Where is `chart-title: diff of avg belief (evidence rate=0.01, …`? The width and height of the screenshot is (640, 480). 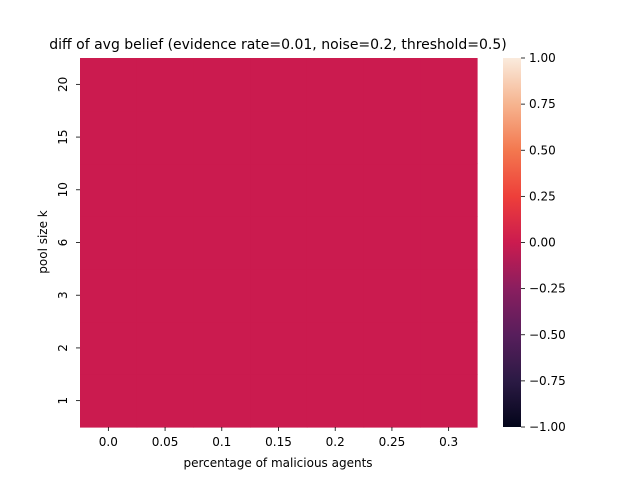 chart-title: diff of avg belief (evidence rate=0.01, … is located at coordinates (277, 45).